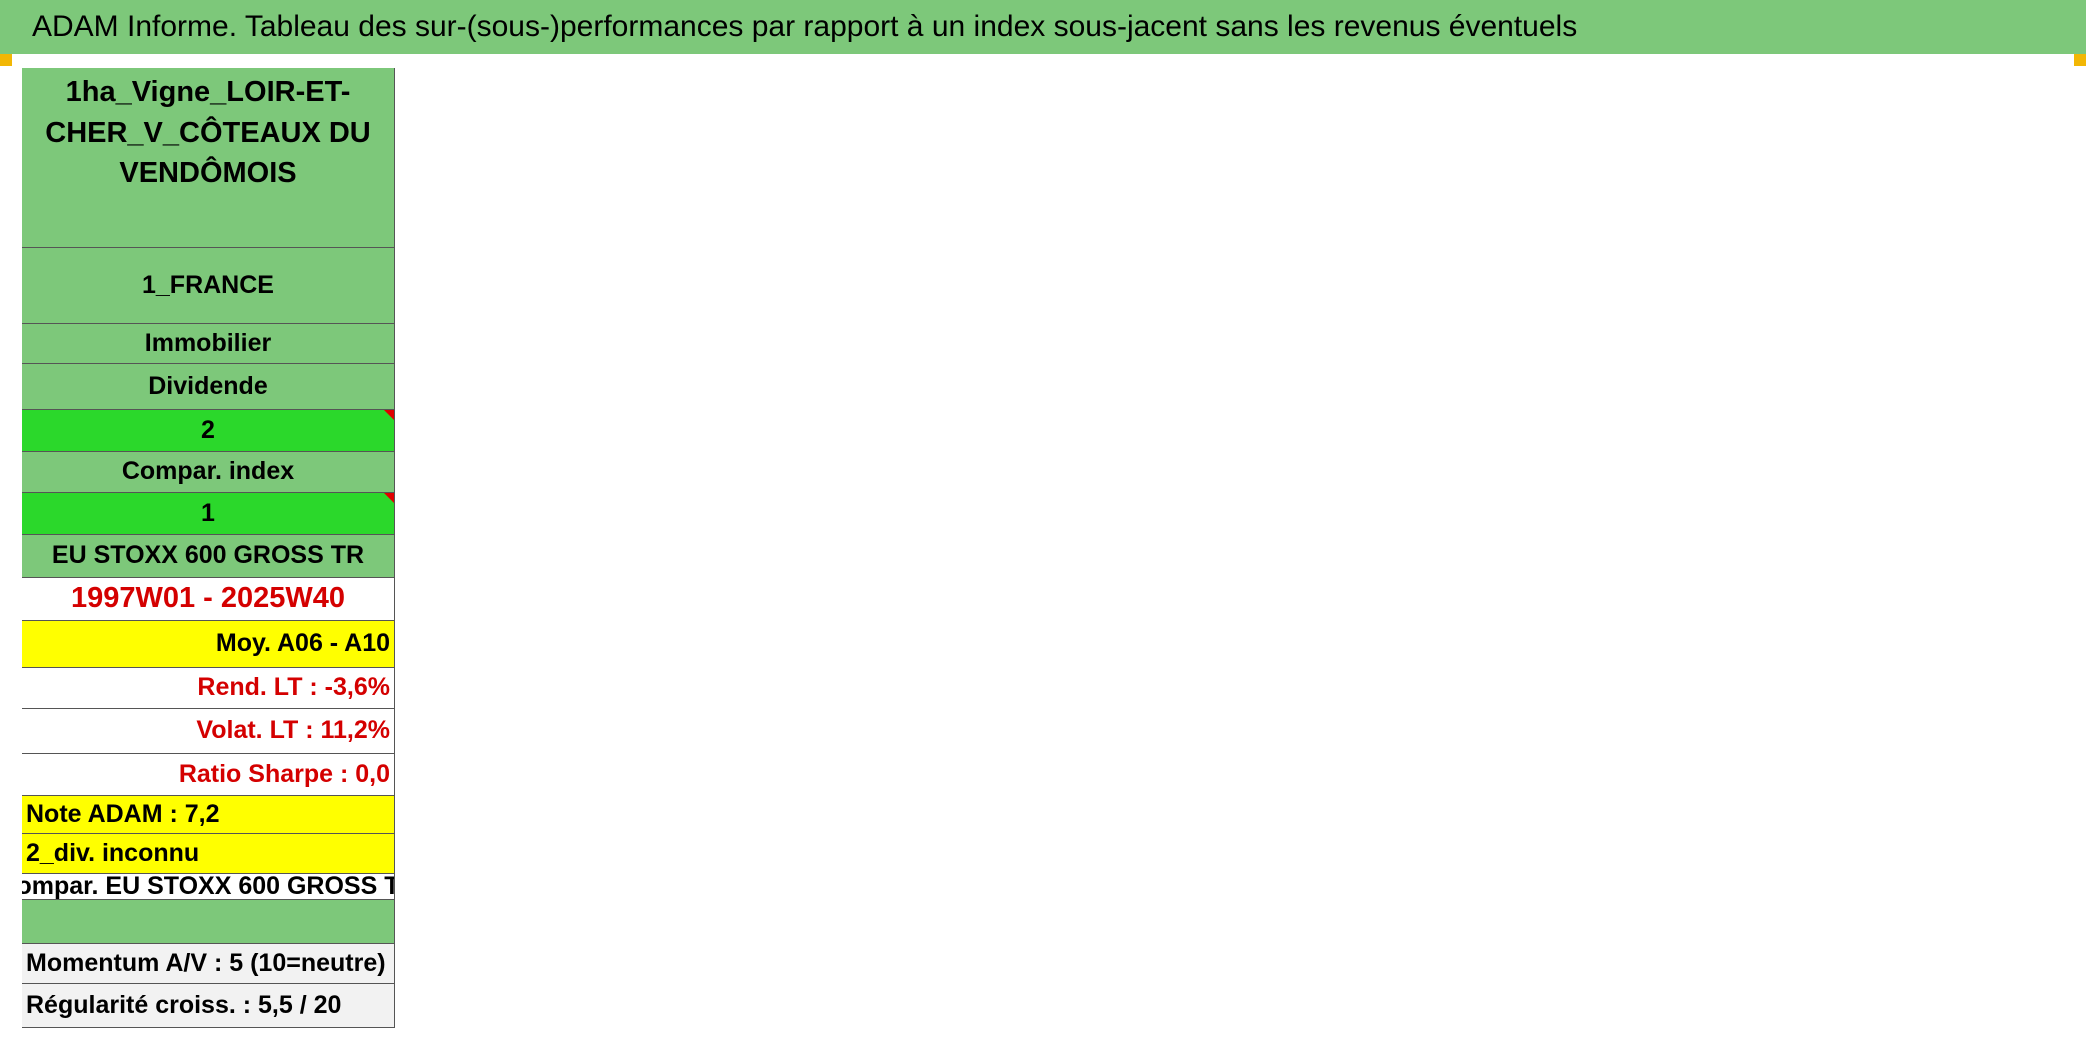 The width and height of the screenshot is (2086, 1044). I want to click on sector-label: Immobilier, so click(208, 344).